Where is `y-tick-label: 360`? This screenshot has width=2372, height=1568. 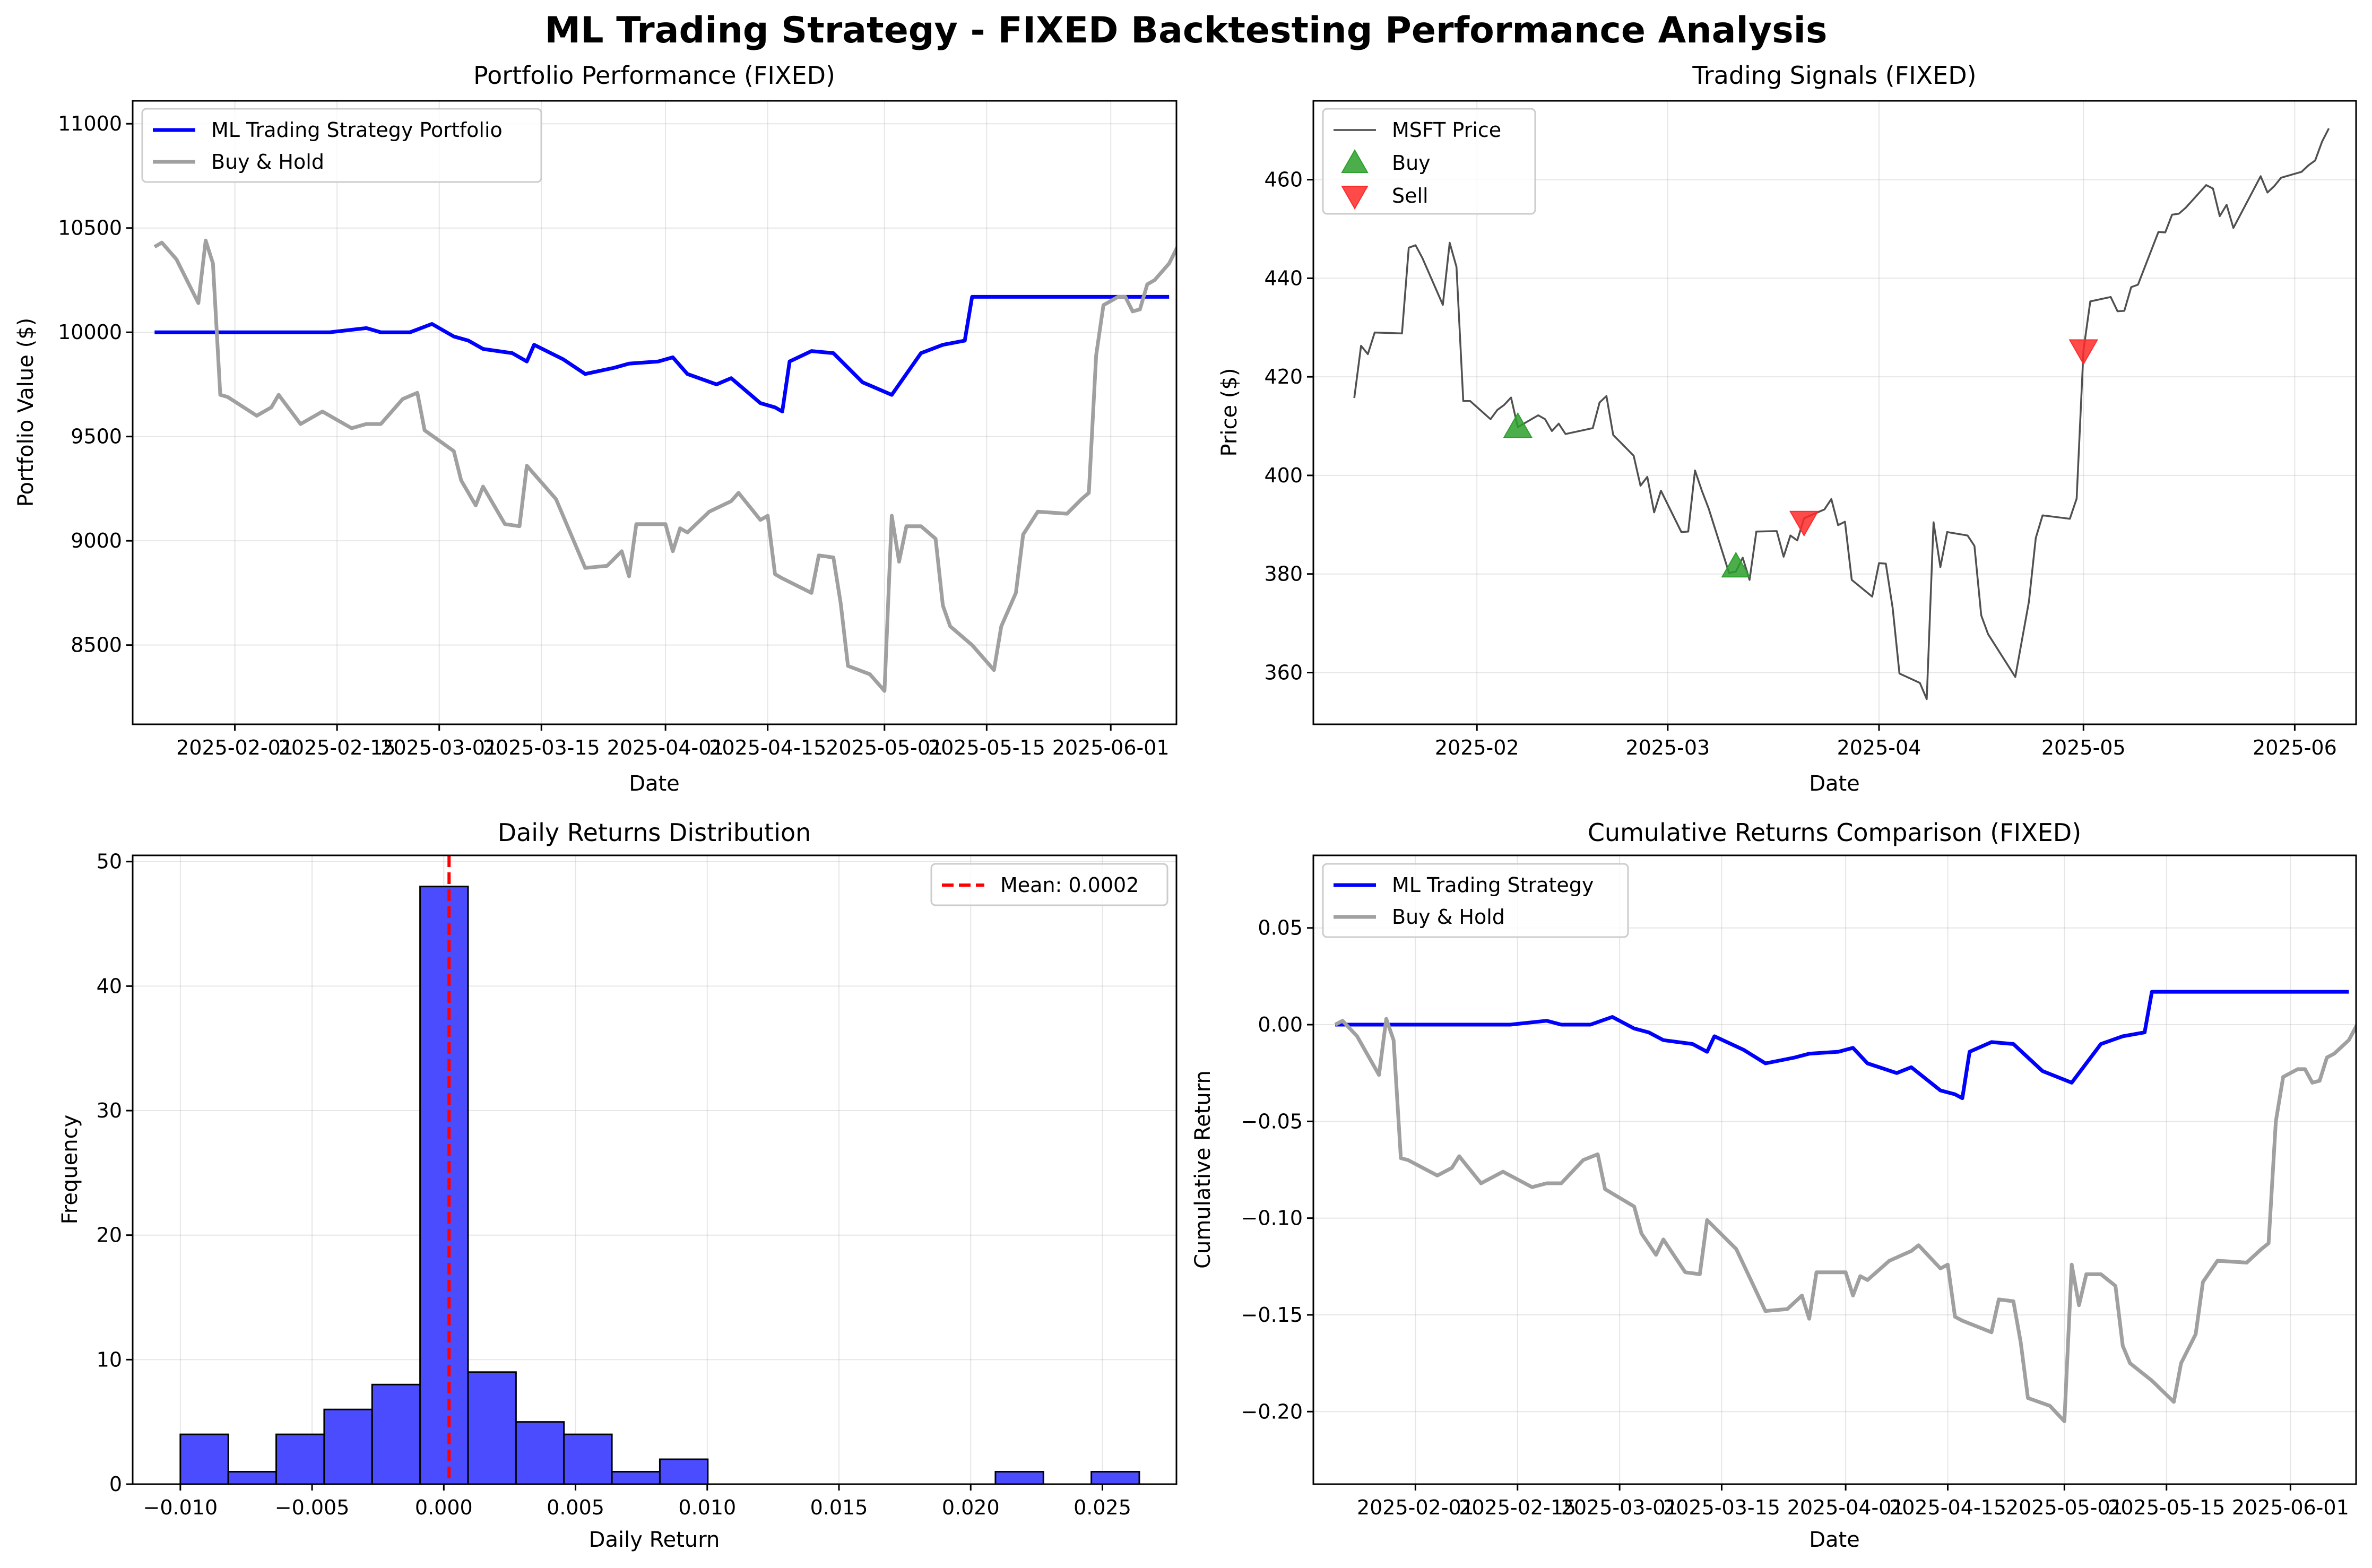 y-tick-label: 360 is located at coordinates (1283, 672).